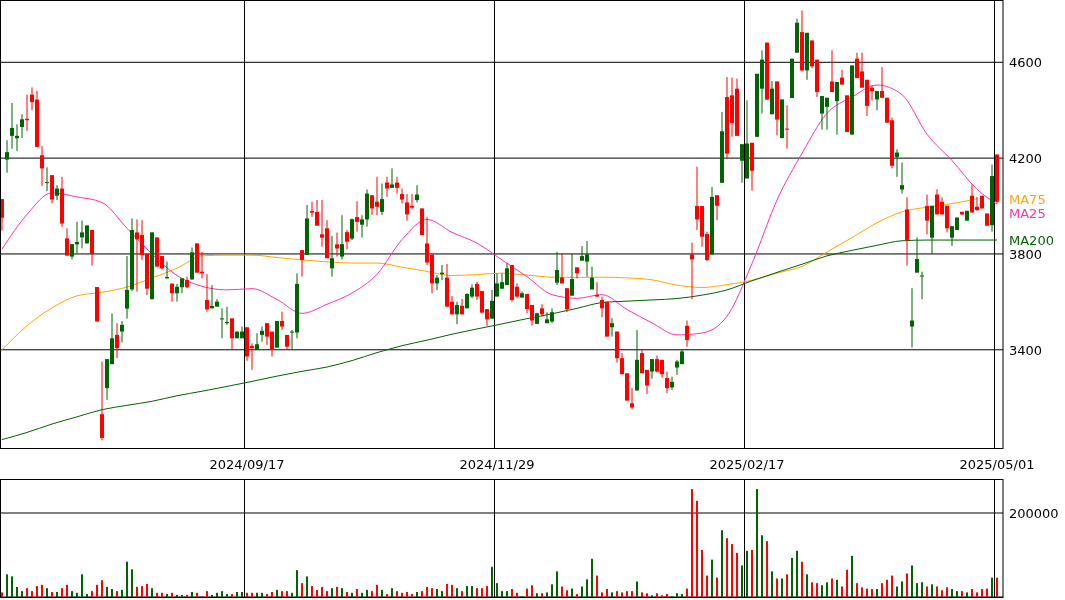  Describe the element at coordinates (1026, 254) in the screenshot. I see `y-tick-label: 3800` at that location.